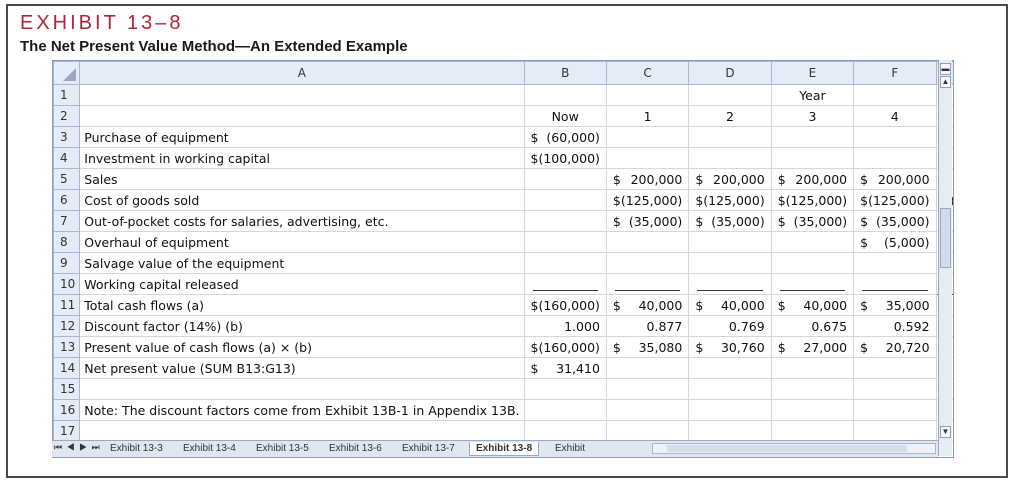 This screenshot has width=1024, height=495. What do you see at coordinates (647, 347) in the screenshot?
I see `value-cell: $35,080` at bounding box center [647, 347].